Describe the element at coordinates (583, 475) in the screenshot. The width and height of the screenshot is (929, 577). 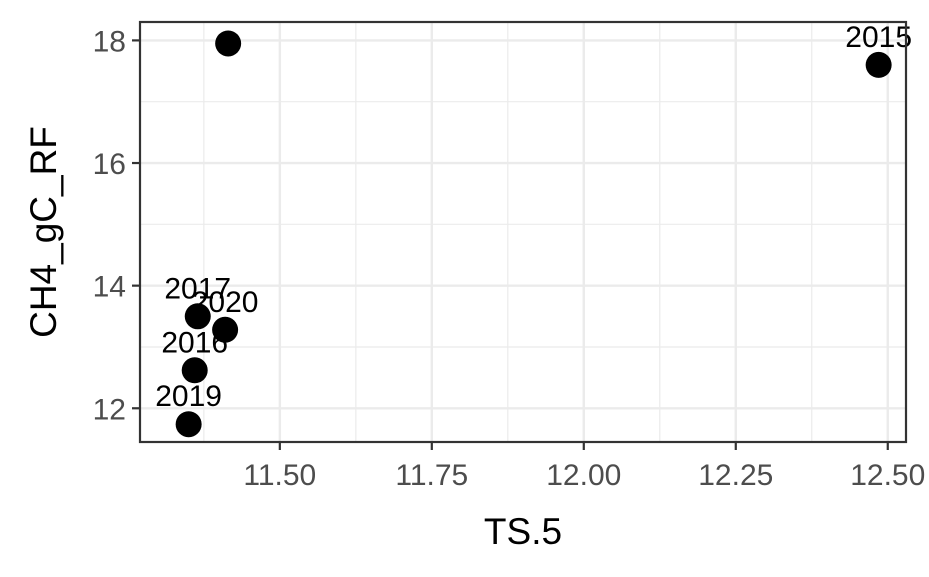
I see `x-tick-label: 12.00` at that location.